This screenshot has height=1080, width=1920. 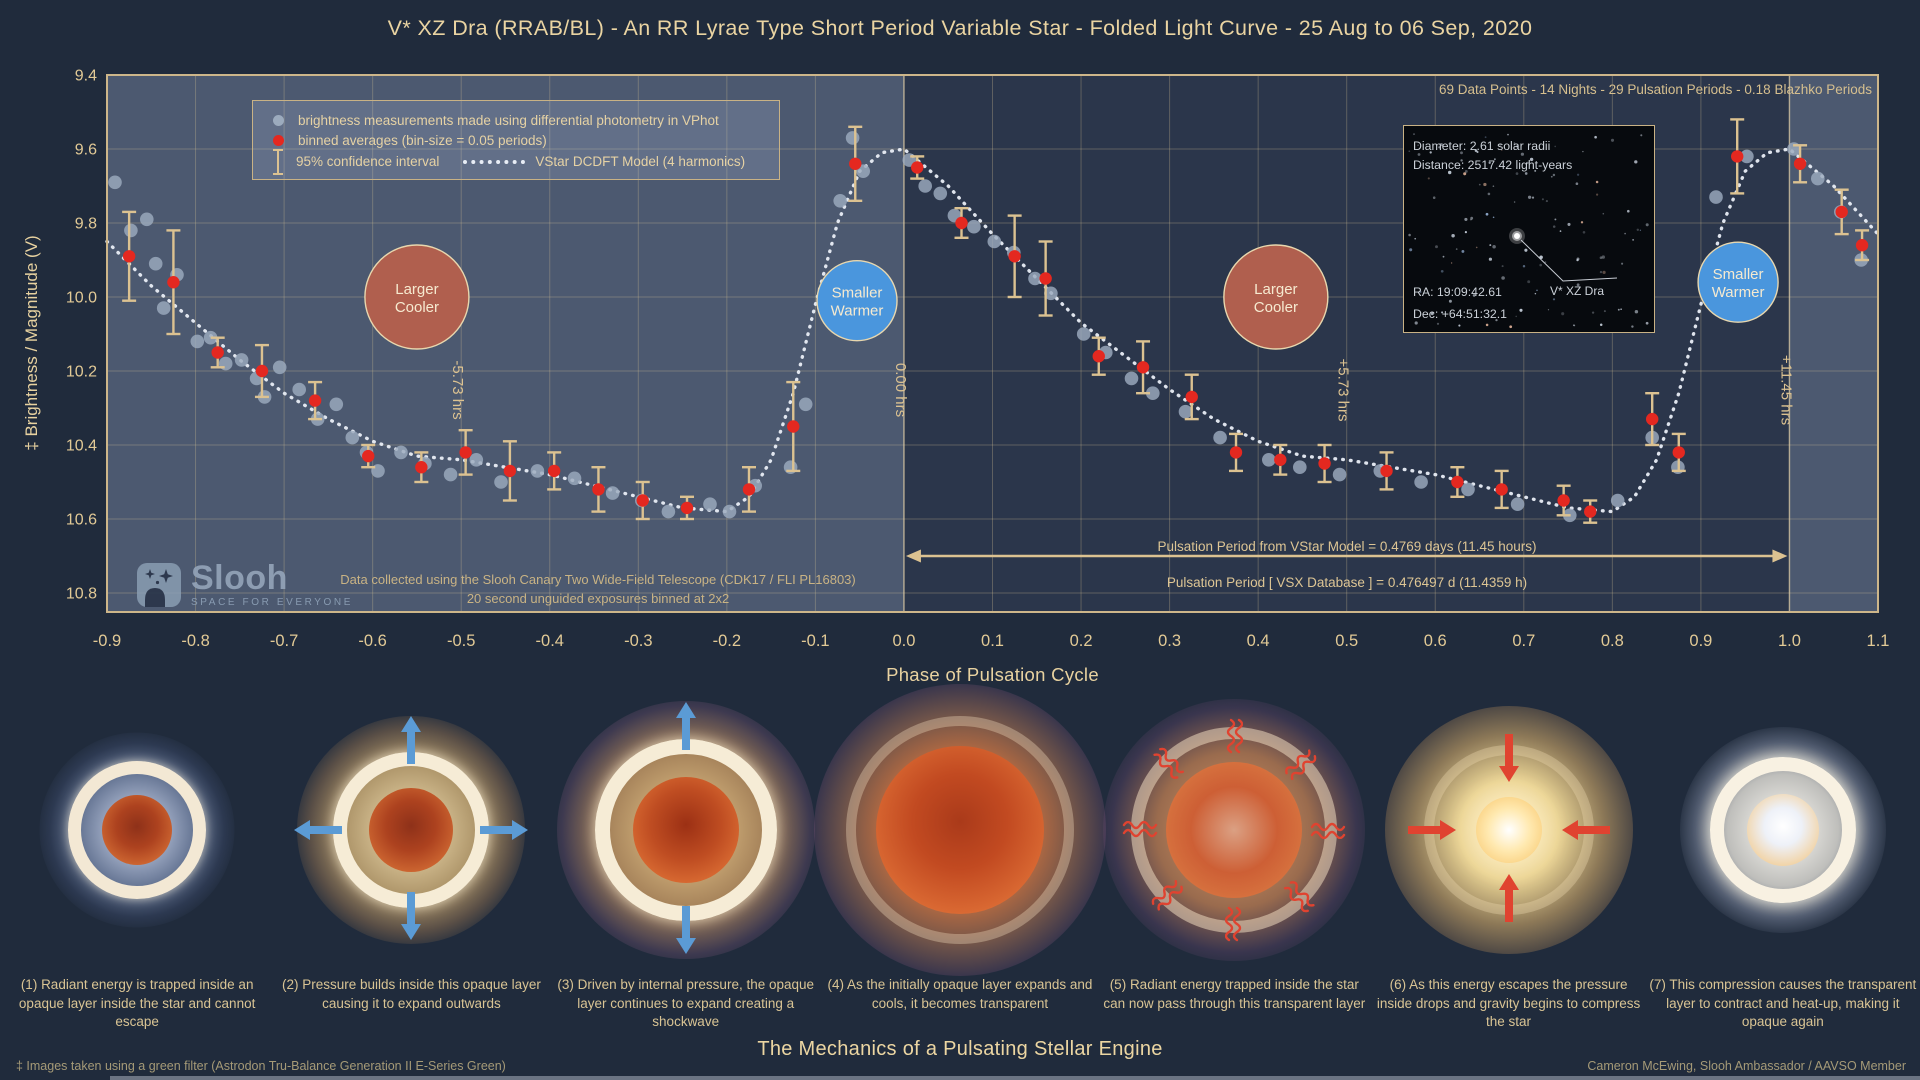 What do you see at coordinates (278, 161) in the screenshot?
I see `confidence-interval-icon` at bounding box center [278, 161].